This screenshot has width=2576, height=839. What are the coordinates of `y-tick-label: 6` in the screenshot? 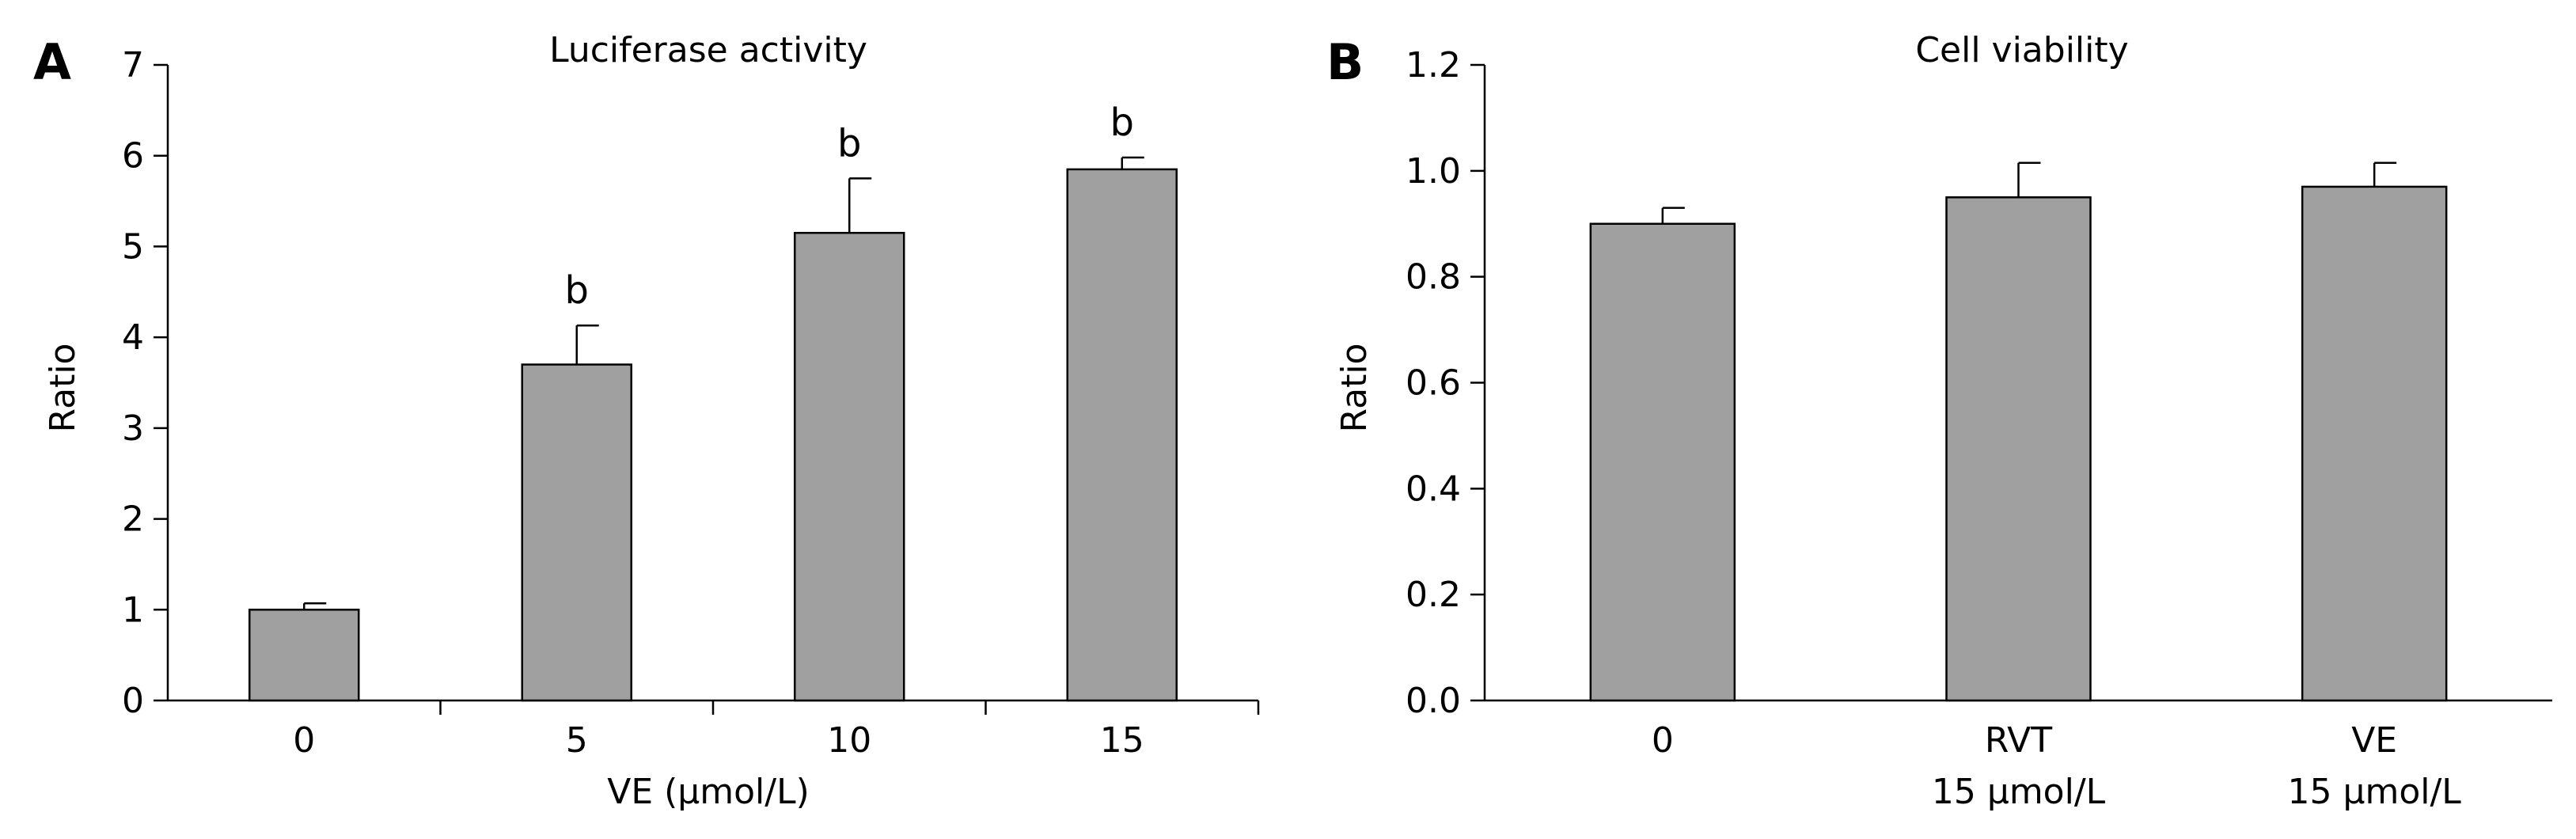 It's located at (133, 156).